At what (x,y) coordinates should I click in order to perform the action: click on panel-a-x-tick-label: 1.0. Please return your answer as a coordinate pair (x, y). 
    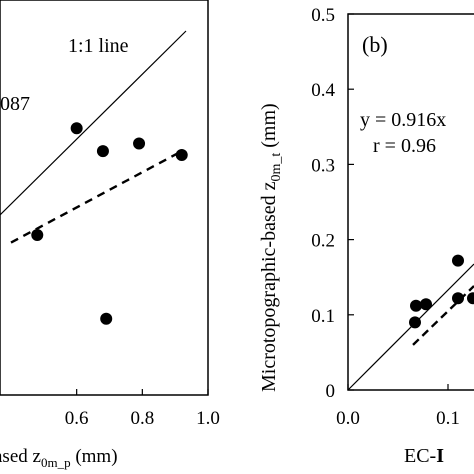
    Looking at the image, I should click on (208, 418).